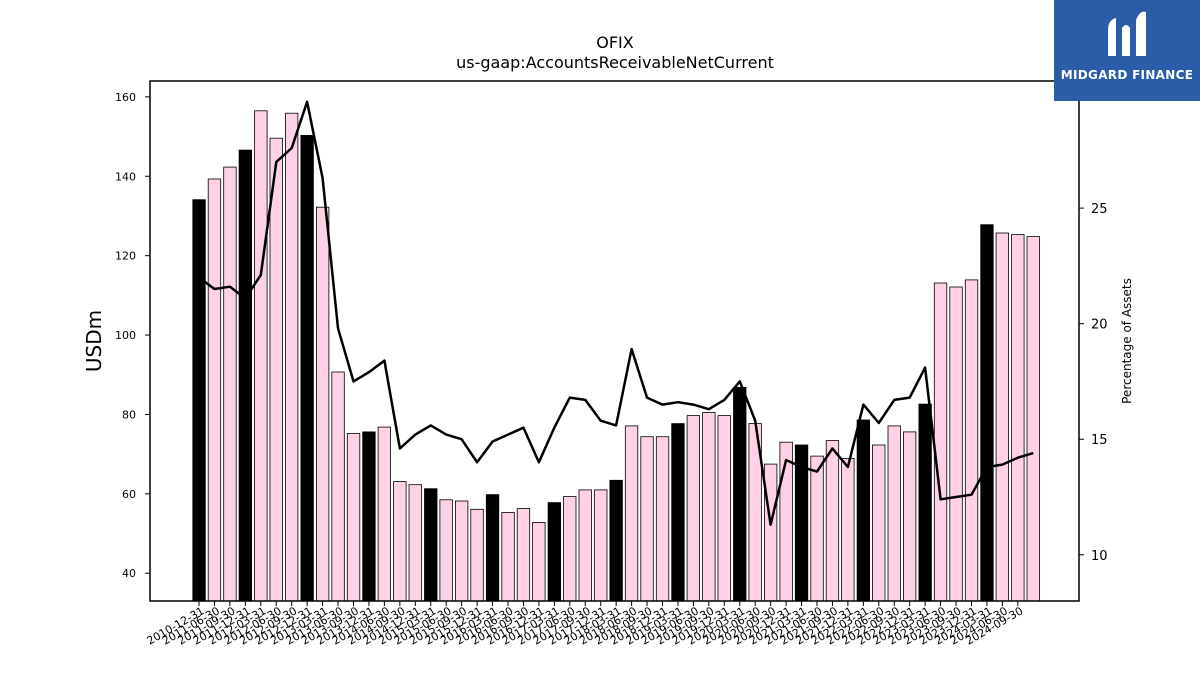 Image resolution: width=1200 pixels, height=675 pixels. Describe the element at coordinates (1099, 440) in the screenshot. I see `y2-tick-label: 15` at that location.